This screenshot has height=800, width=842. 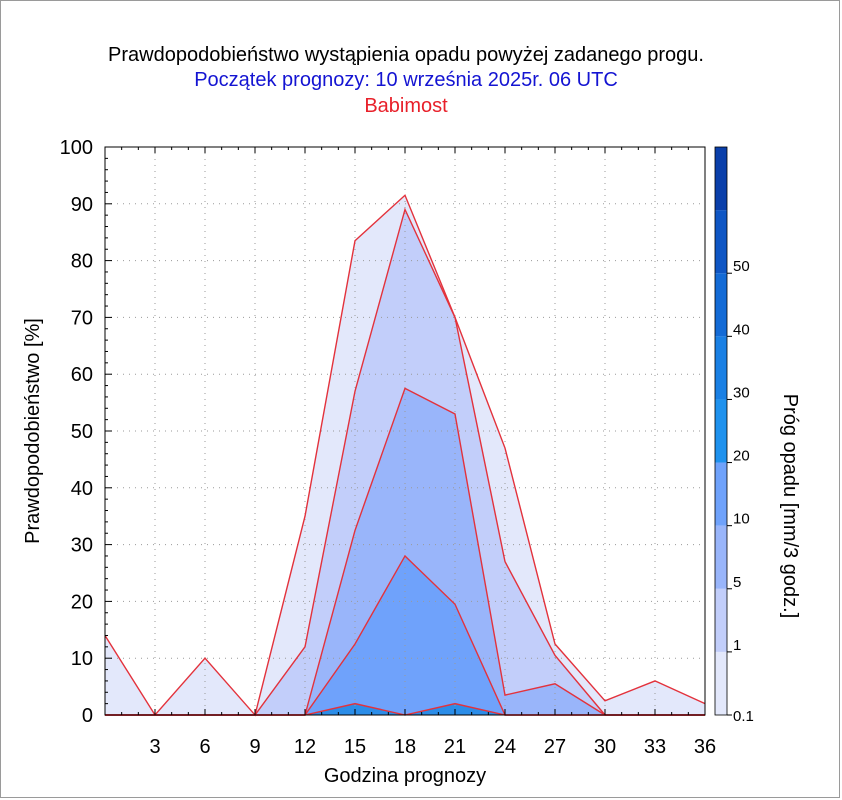 What do you see at coordinates (254, 747) in the screenshot?
I see `x-tick-label: 9` at bounding box center [254, 747].